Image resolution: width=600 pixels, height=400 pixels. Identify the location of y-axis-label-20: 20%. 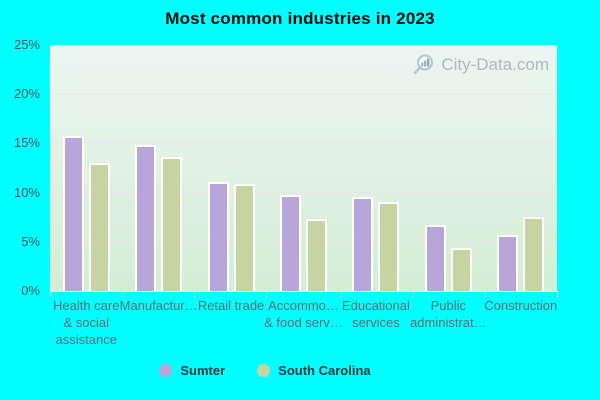
(26, 94).